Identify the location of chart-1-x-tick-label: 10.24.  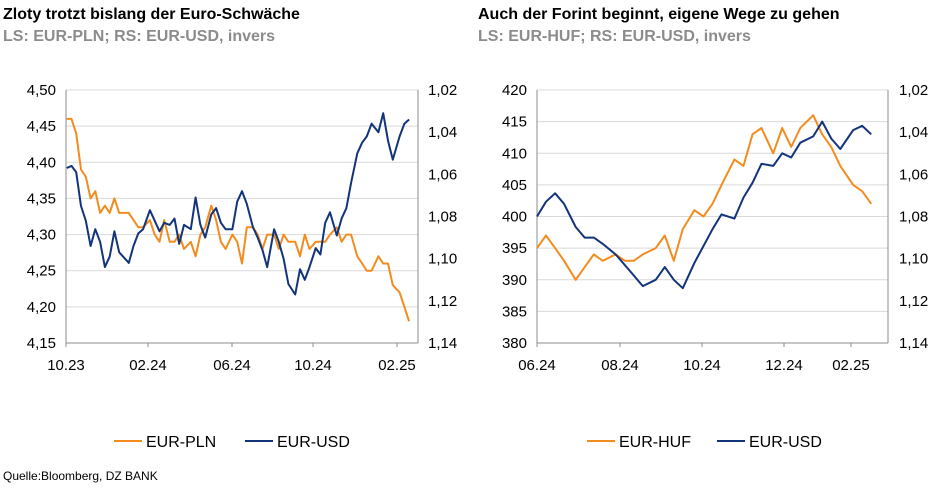
(313, 365).